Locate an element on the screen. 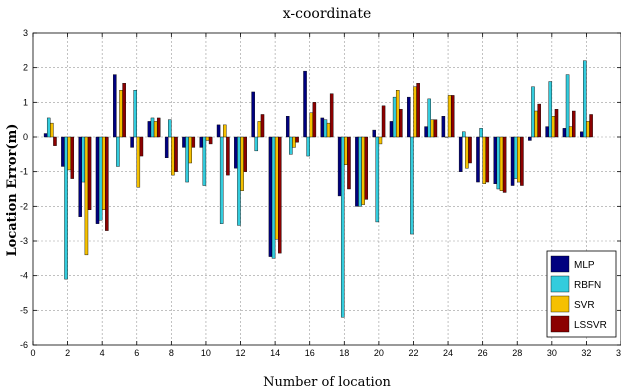 Image resolution: width=621 pixels, height=391 pixels. y-tick-label: 0 is located at coordinates (25, 137).